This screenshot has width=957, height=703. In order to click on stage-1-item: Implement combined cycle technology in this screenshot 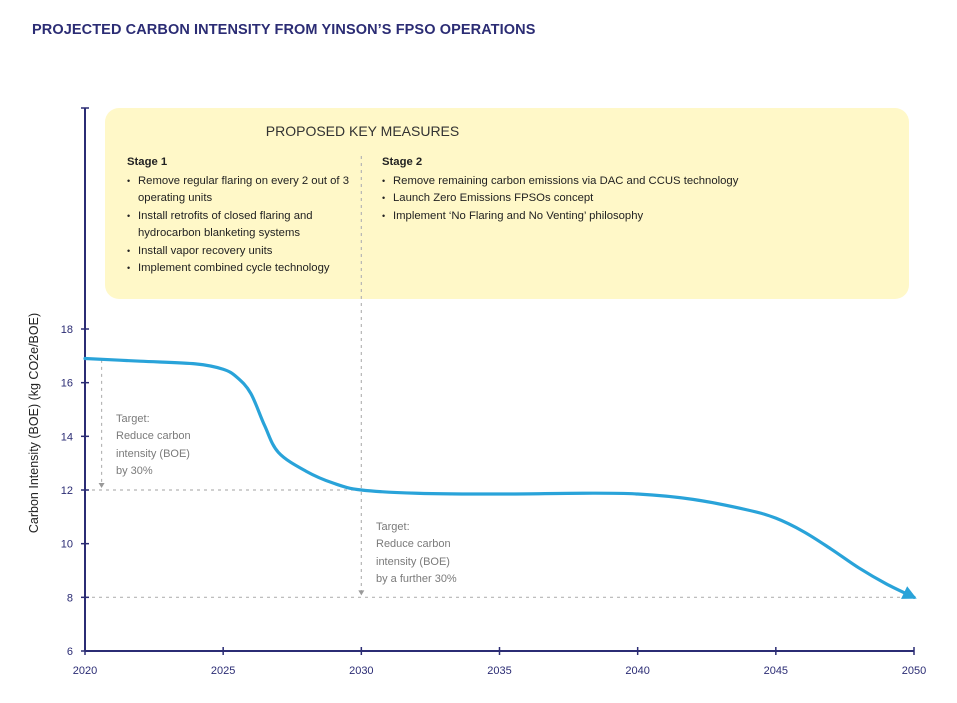, I will do `click(247, 269)`.